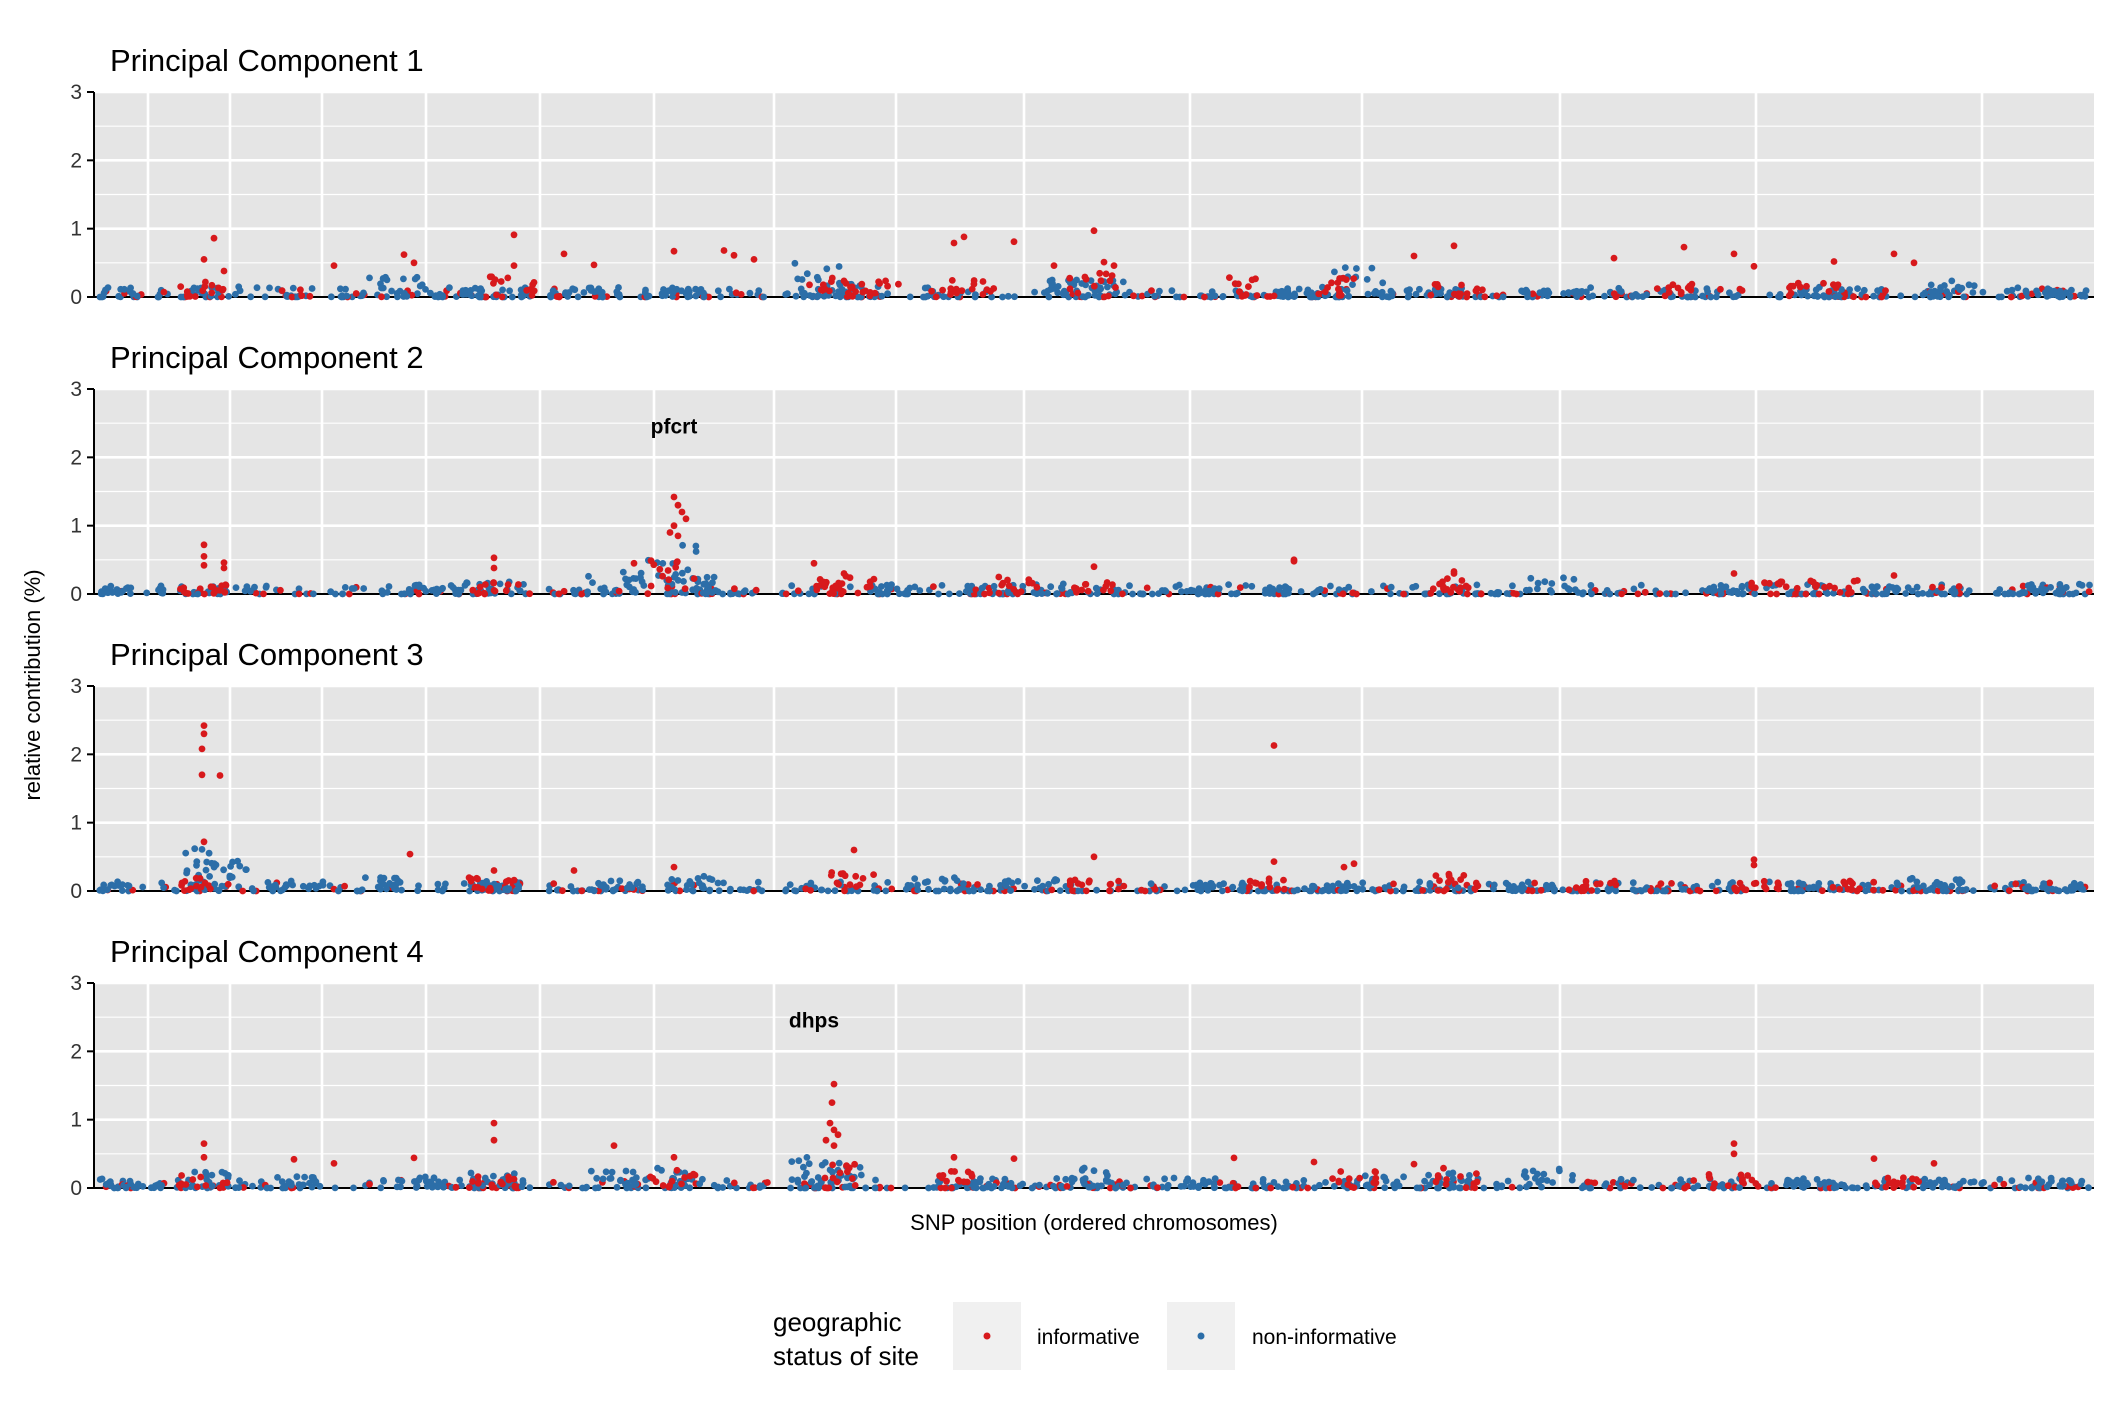 The width and height of the screenshot is (2114, 1417). Describe the element at coordinates (76, 891) in the screenshot. I see `y-tick-label: 0` at that location.